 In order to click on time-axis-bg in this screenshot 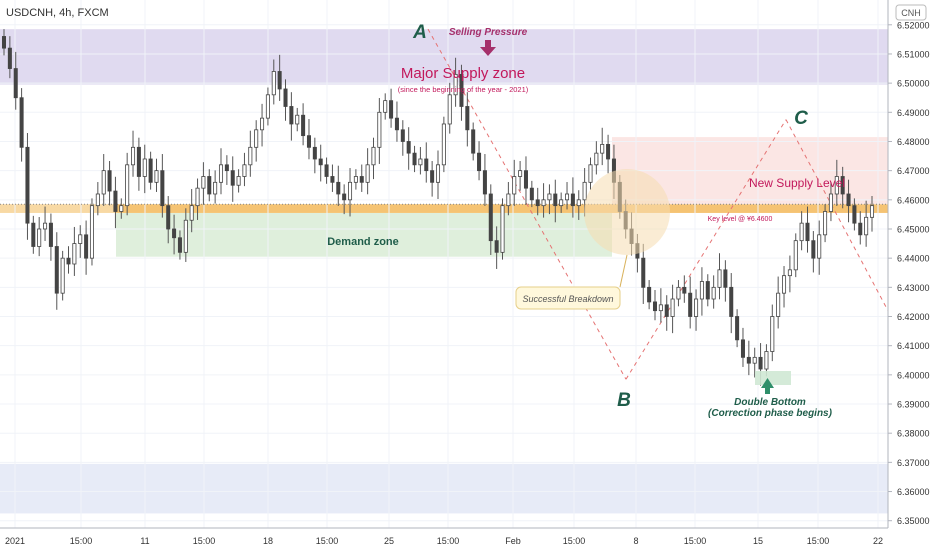, I will do `click(466, 539)`.